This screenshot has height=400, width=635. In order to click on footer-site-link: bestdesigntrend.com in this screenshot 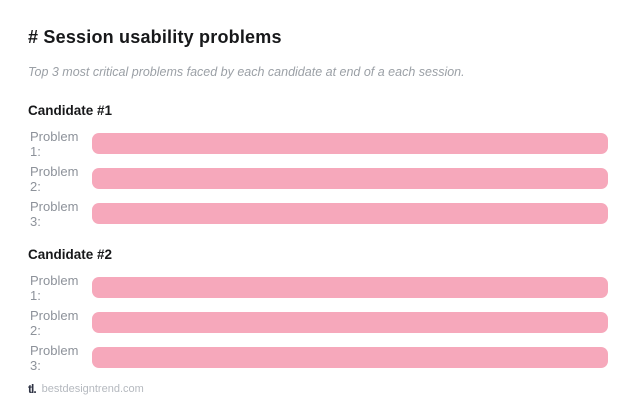, I will do `click(92, 389)`.